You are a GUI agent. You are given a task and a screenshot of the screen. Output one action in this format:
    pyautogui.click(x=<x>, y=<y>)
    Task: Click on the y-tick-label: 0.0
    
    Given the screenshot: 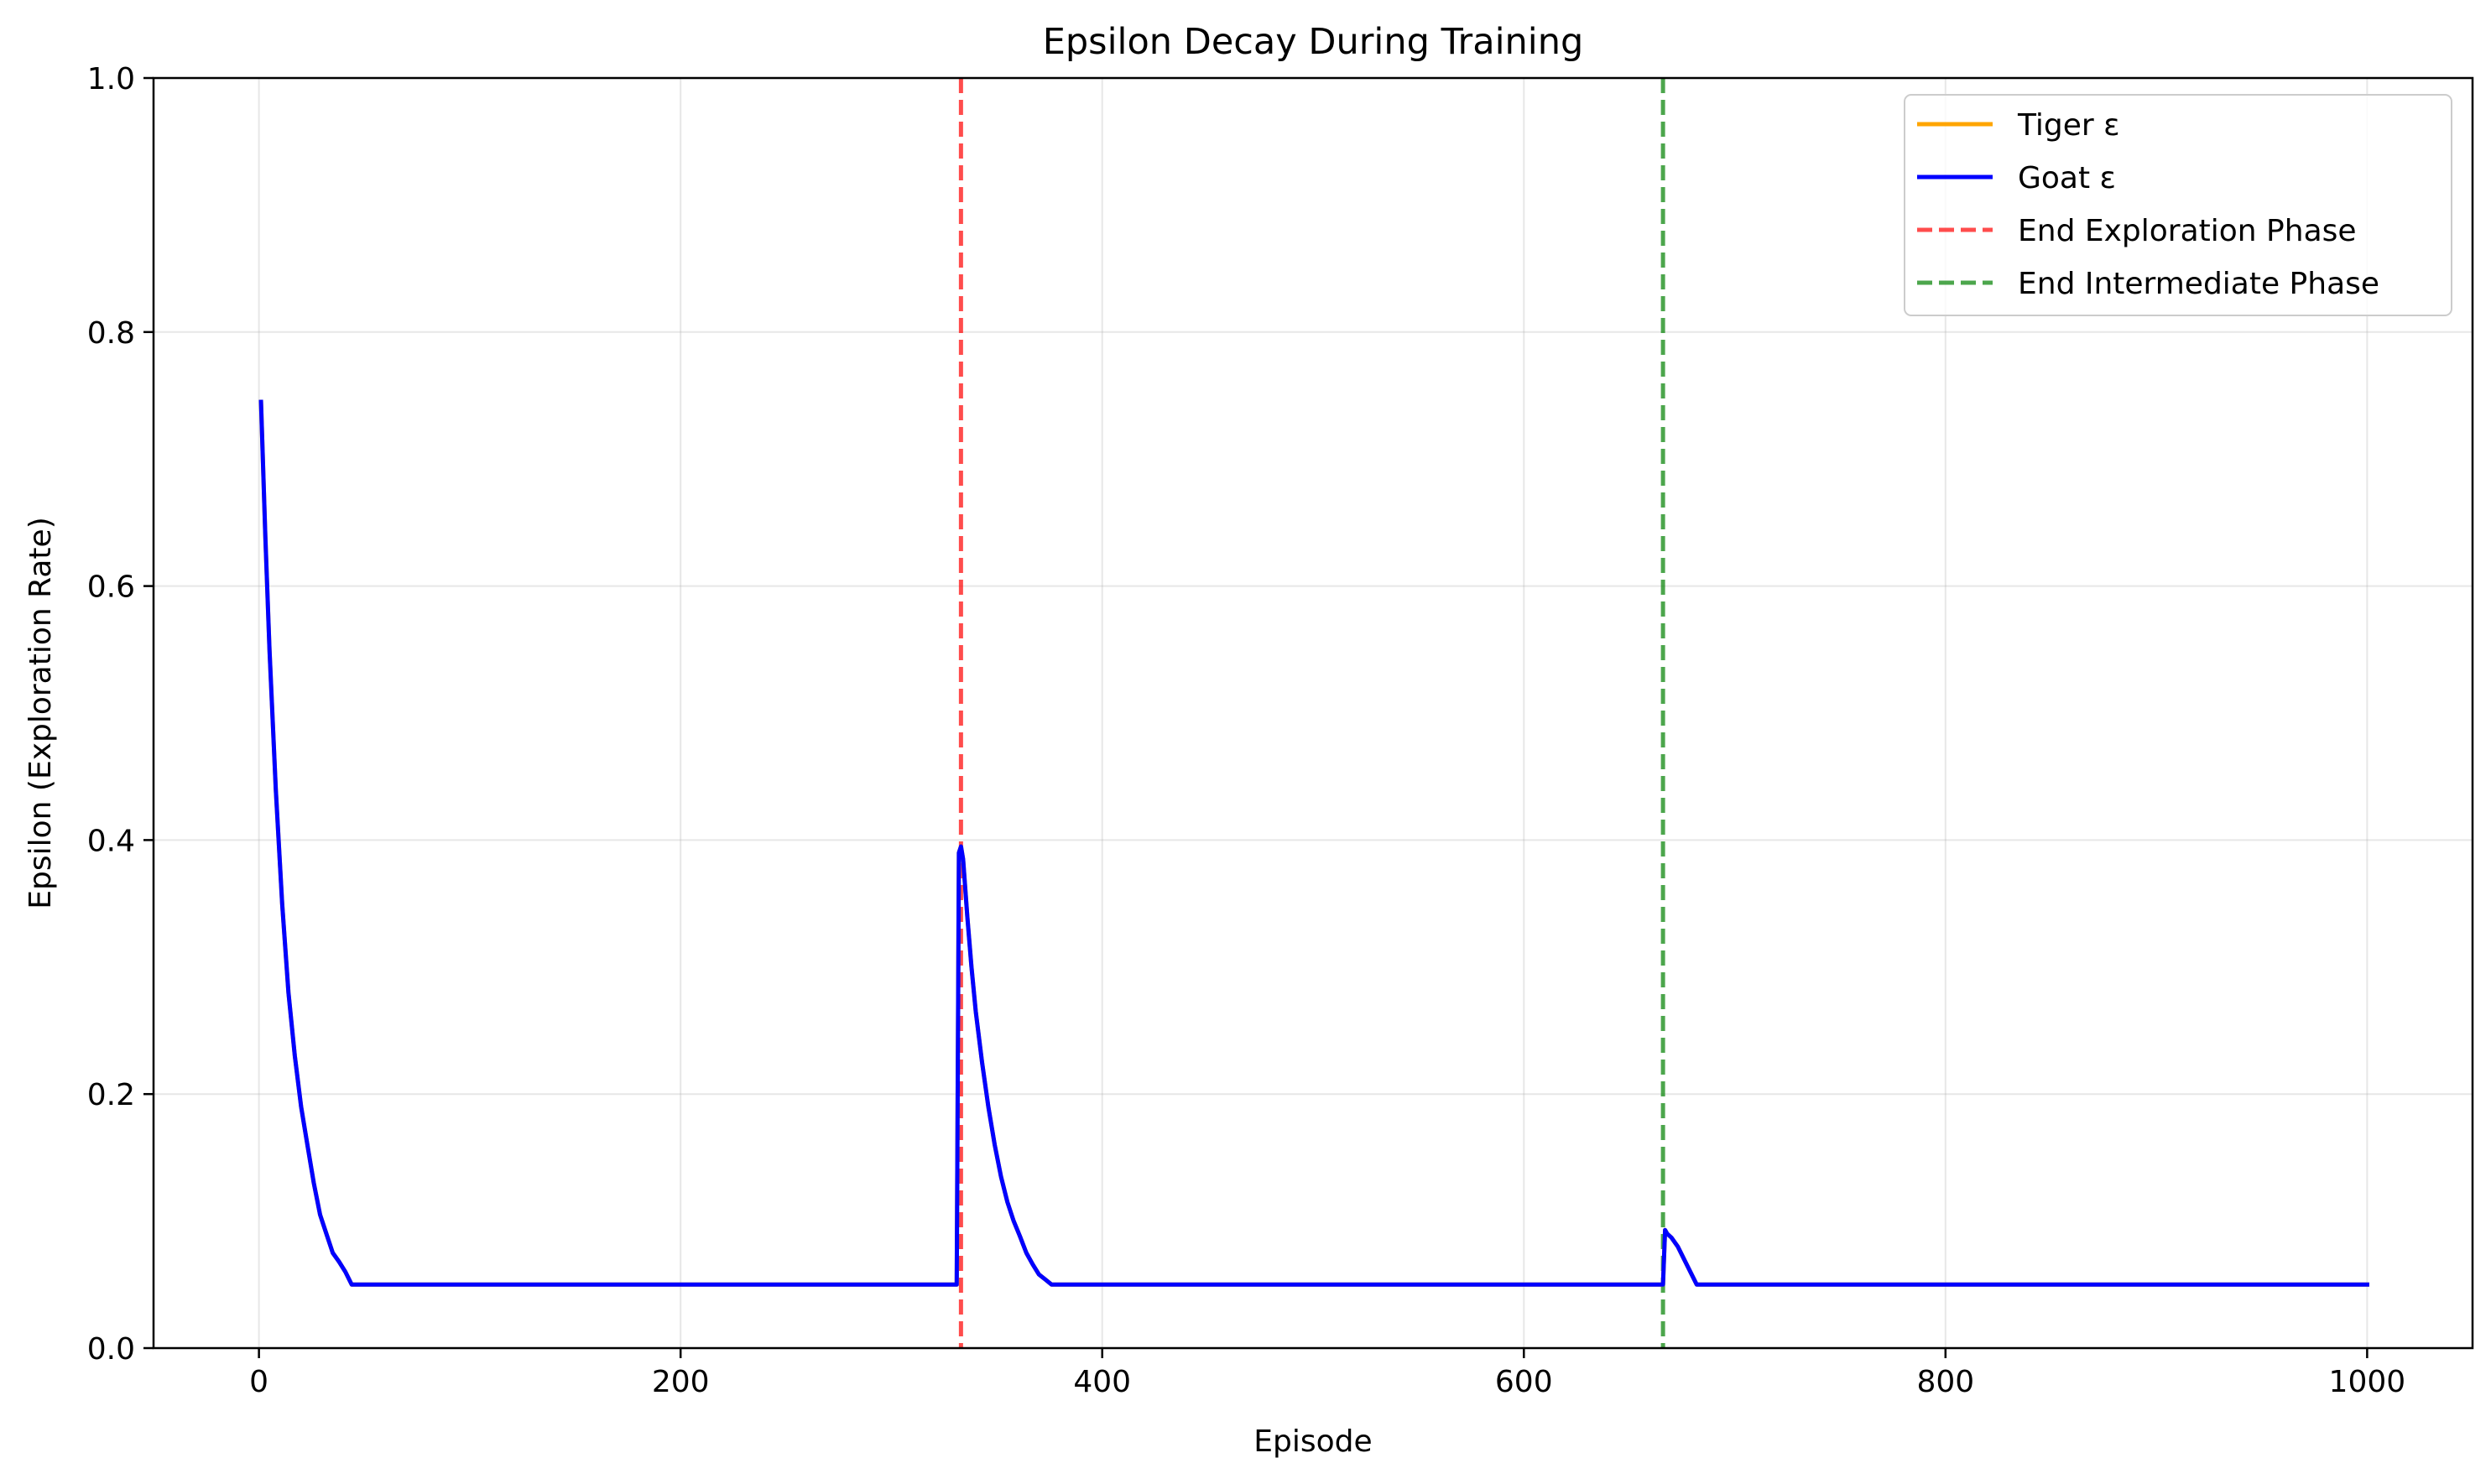 What is the action you would take?
    pyautogui.click(x=111, y=1349)
    